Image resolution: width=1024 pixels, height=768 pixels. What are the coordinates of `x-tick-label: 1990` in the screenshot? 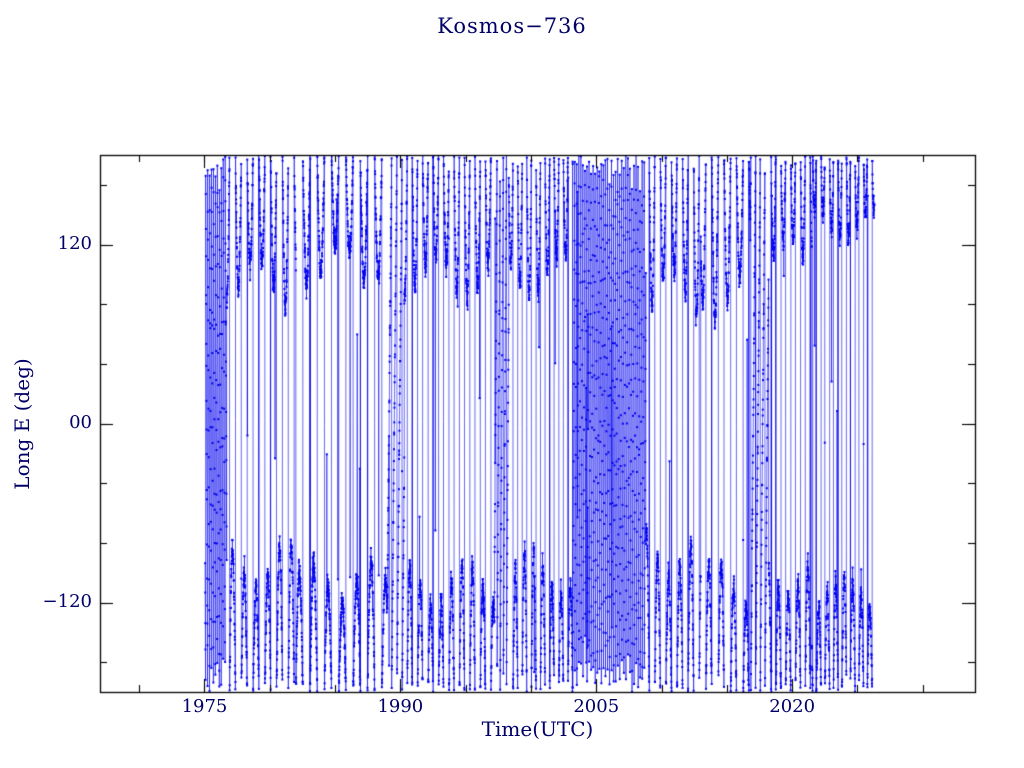 It's located at (400, 706).